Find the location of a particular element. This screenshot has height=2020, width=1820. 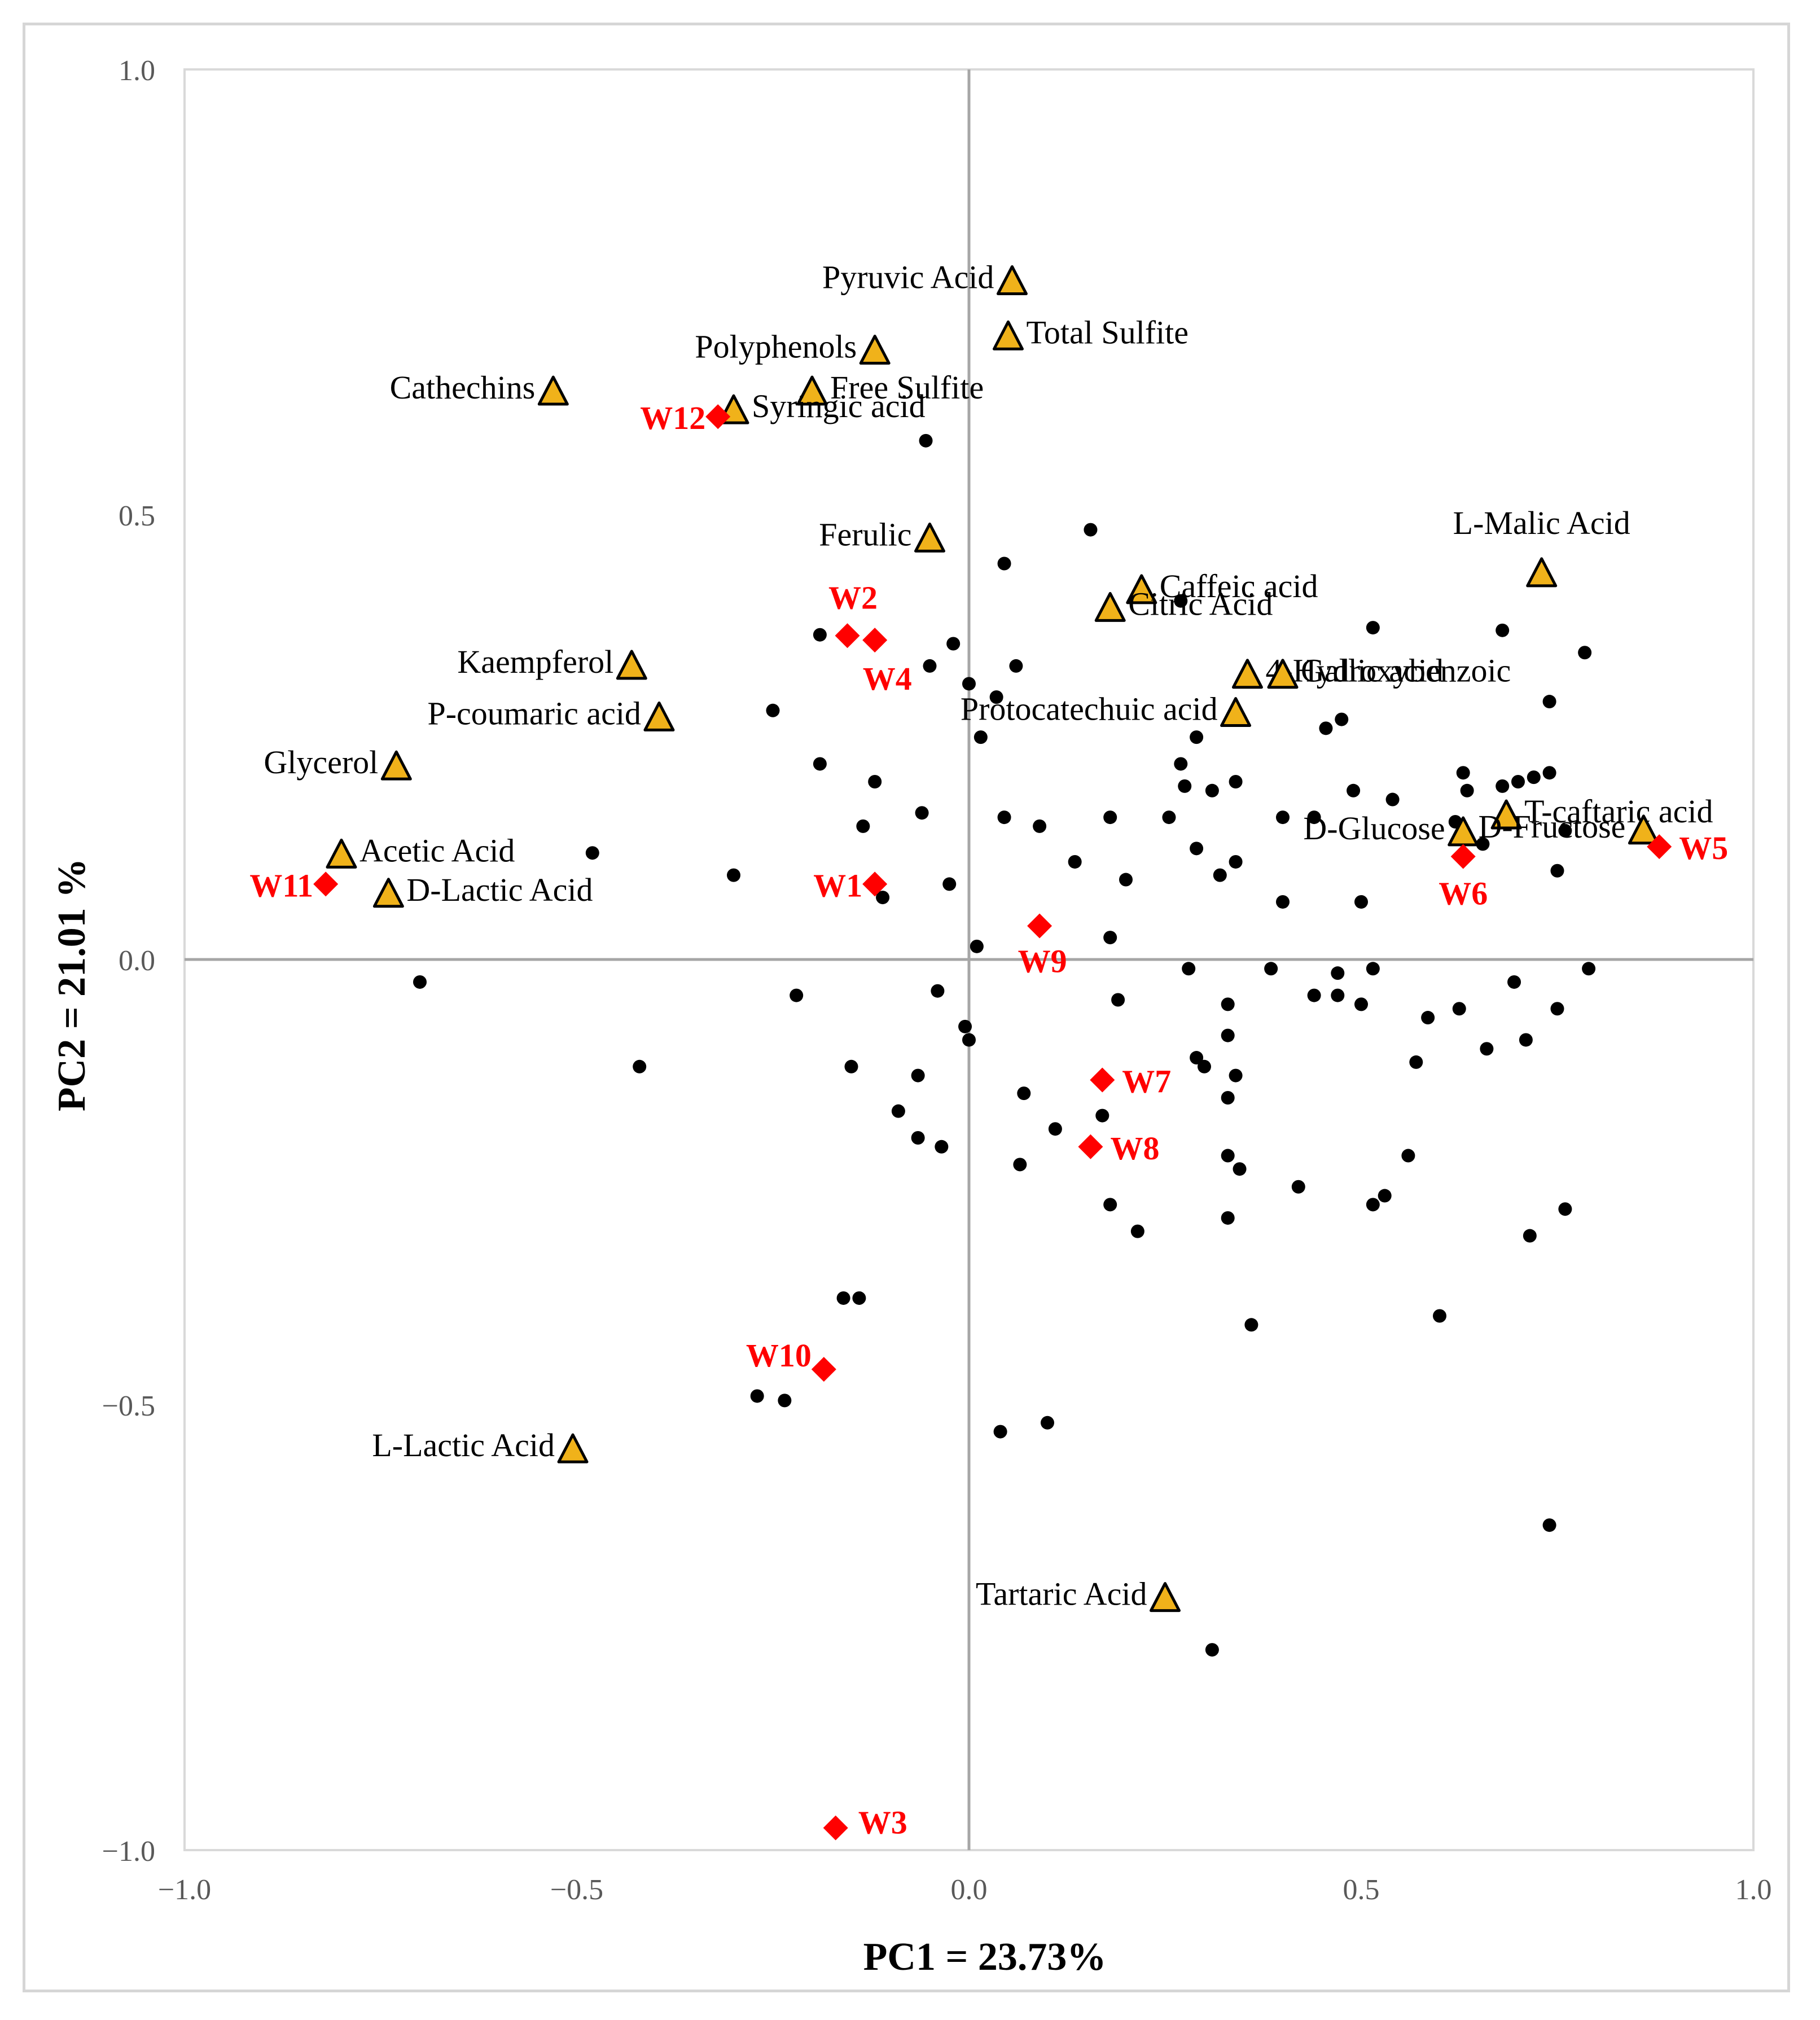

x-tick-label: −1.0 is located at coordinates (184, 1890).